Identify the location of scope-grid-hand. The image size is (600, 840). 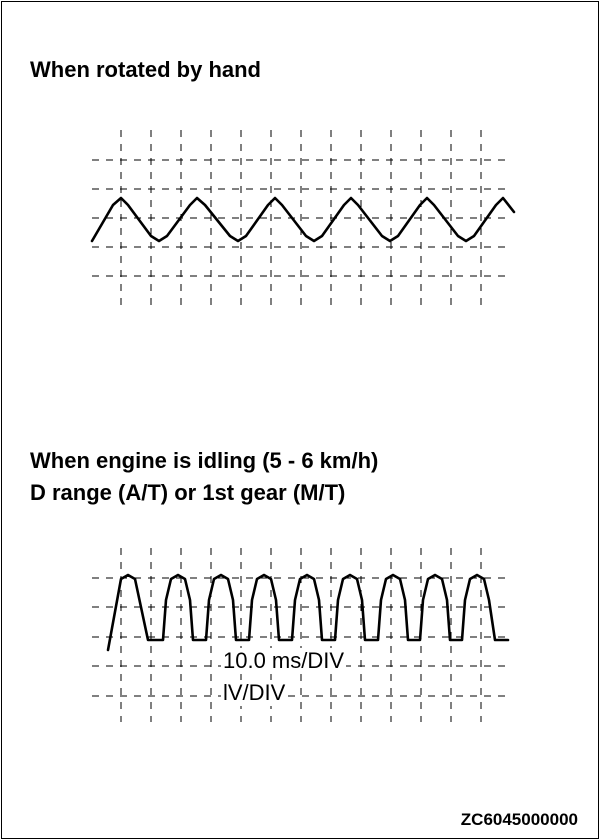
(302, 217).